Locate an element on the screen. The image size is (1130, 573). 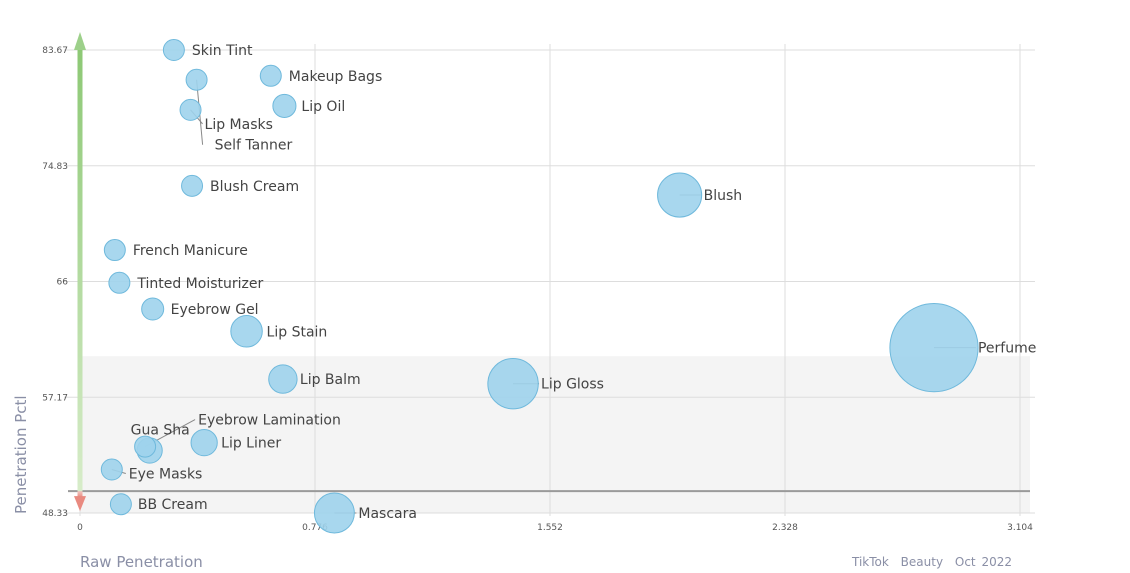
point-label-tinted-moisturizer: Tinted Moisturizer is located at coordinates (199, 284).